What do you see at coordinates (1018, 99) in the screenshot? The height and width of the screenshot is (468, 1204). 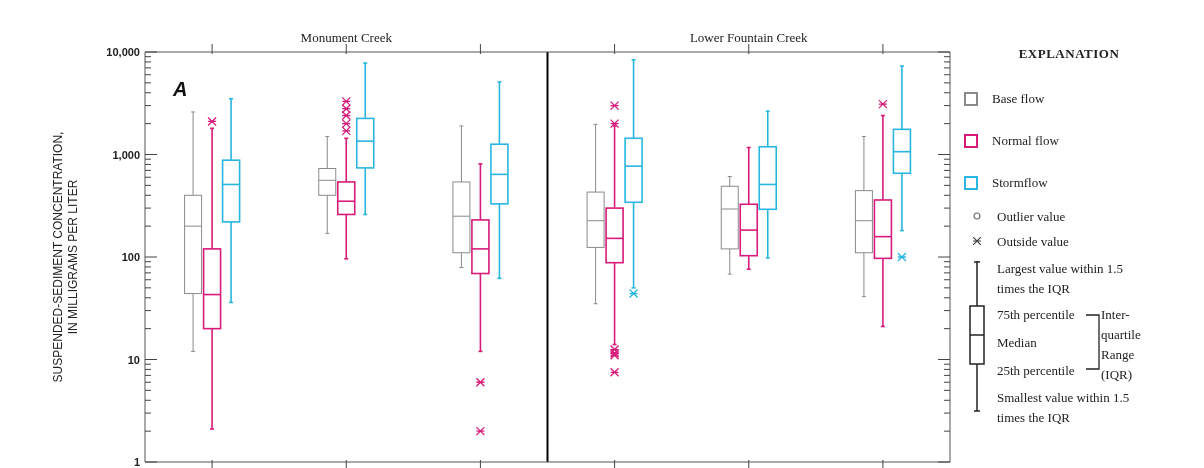 I see `legend-label: Base flow` at bounding box center [1018, 99].